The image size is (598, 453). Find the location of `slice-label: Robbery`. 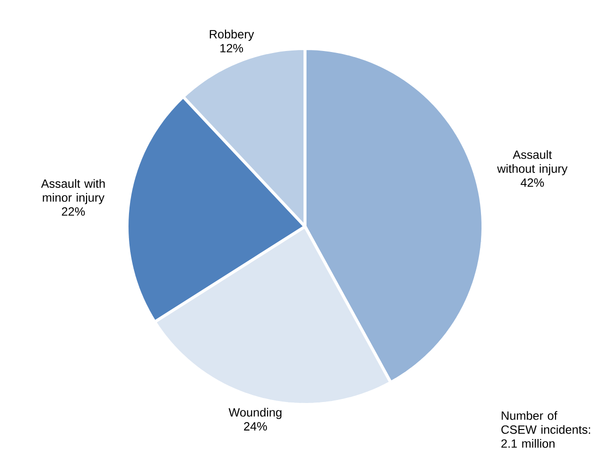

slice-label: Robbery is located at coordinates (232, 35).